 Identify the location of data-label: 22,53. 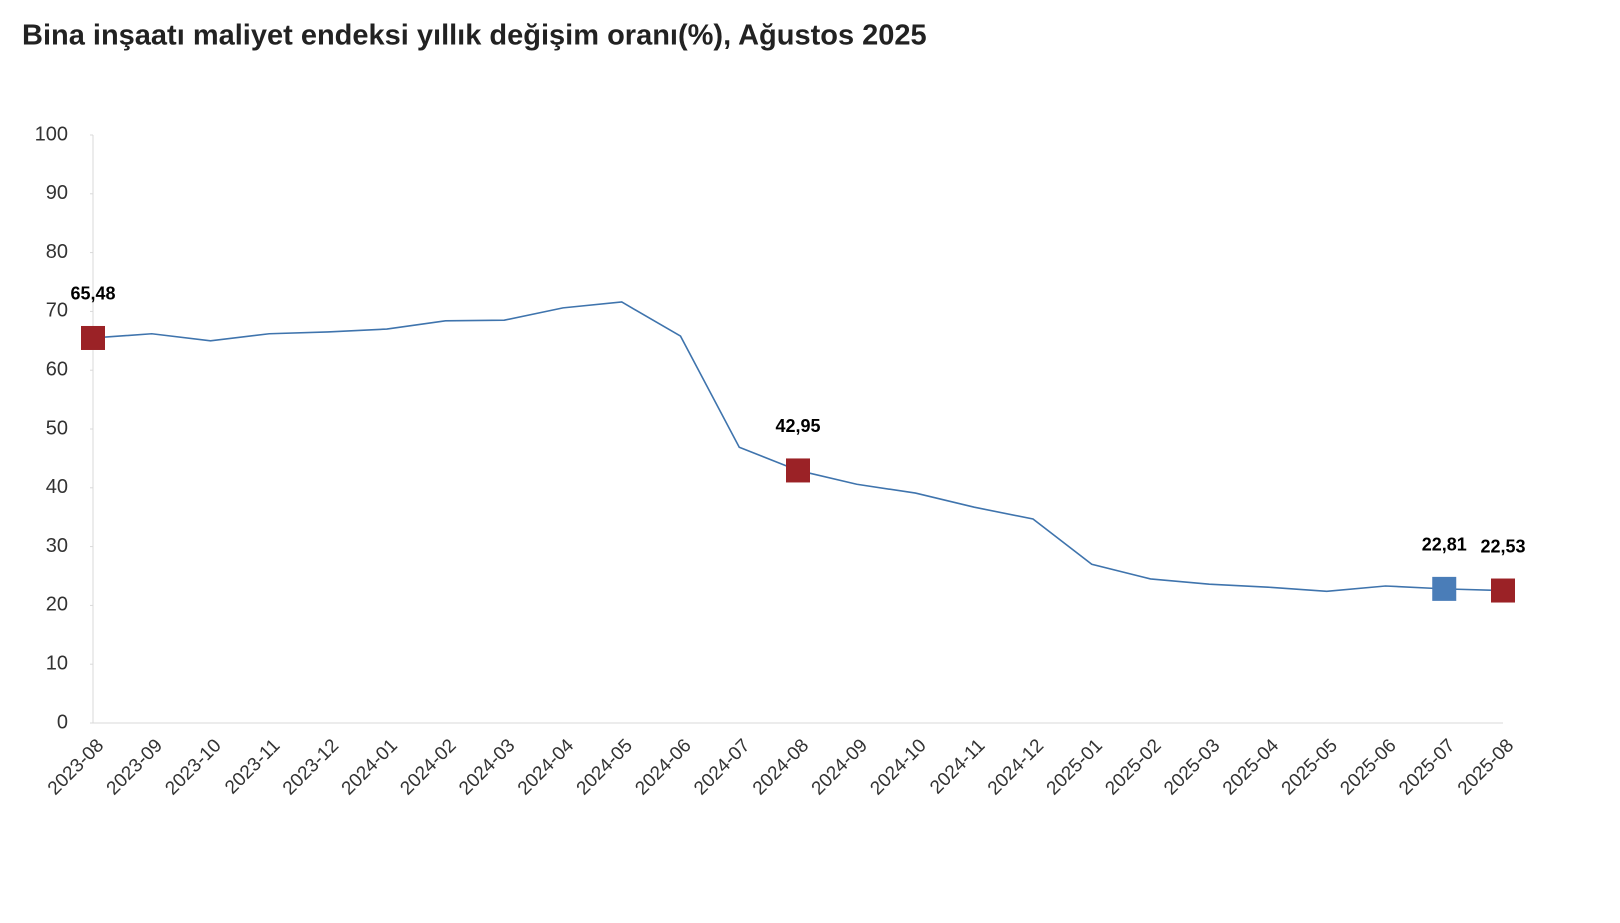
(1502, 546).